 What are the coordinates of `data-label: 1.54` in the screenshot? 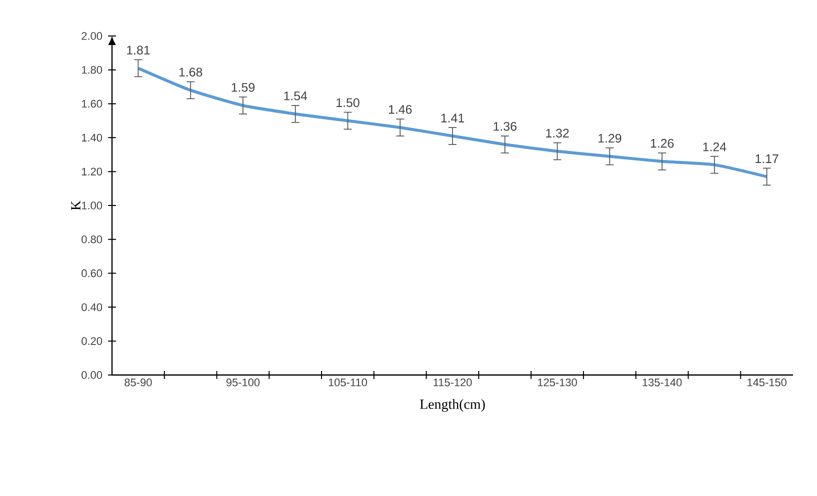 It's located at (296, 96).